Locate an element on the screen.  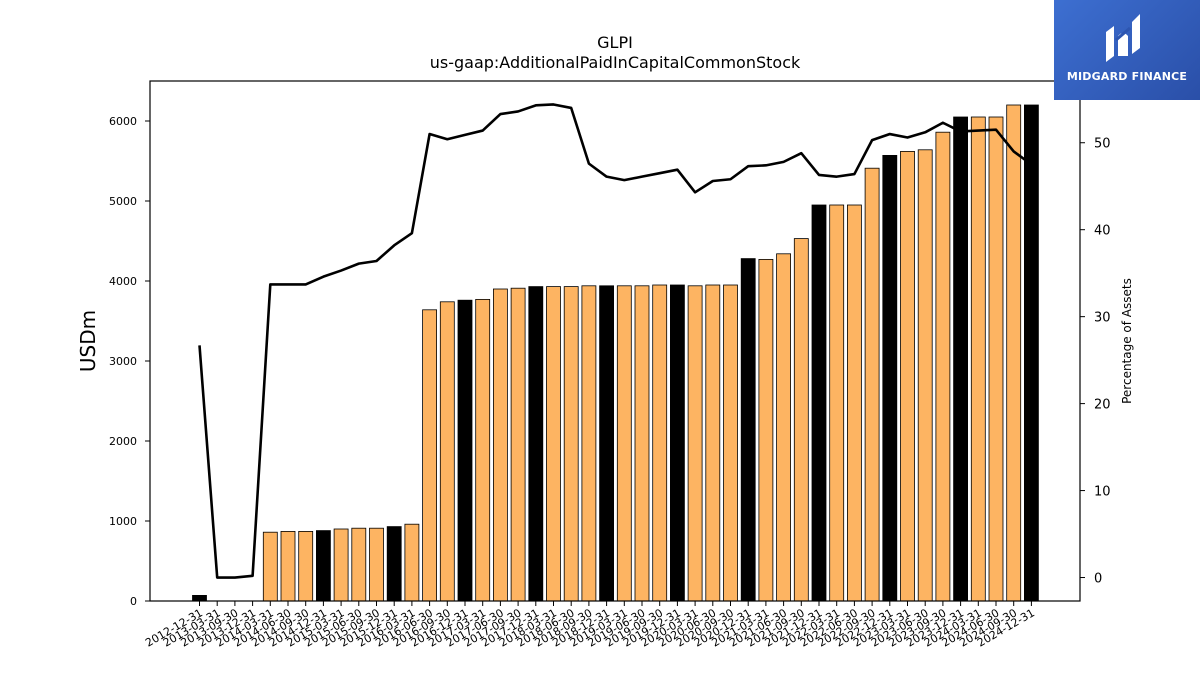
y-tick-label: 3000 is located at coordinates (123, 361).